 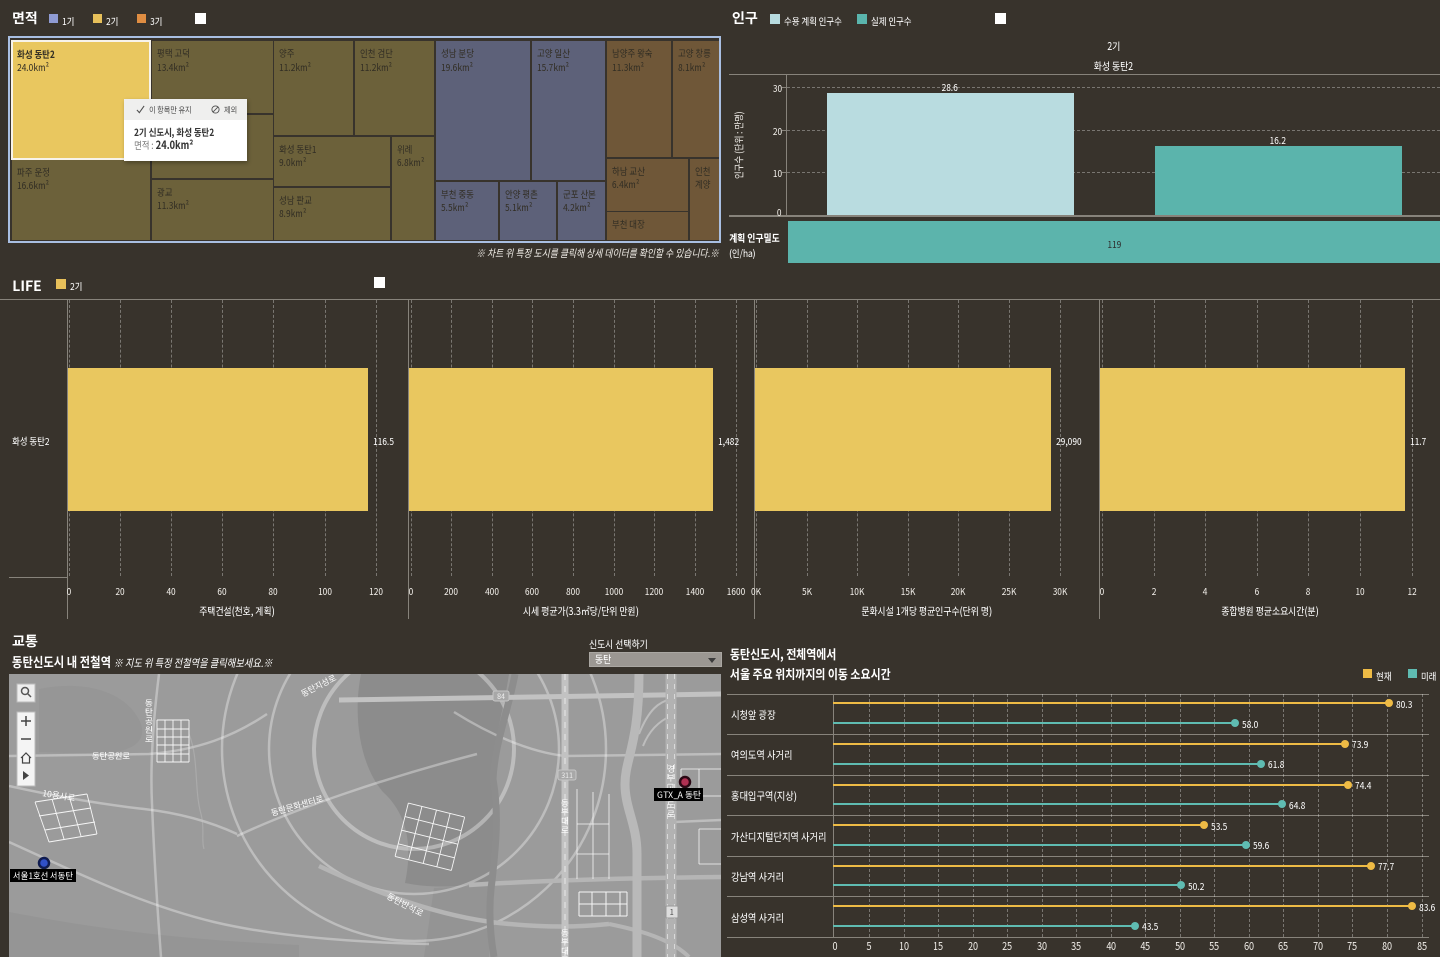 What do you see at coordinates (43, 875) in the screenshot?
I see `svg-text: 서울1호선 서동탄` at bounding box center [43, 875].